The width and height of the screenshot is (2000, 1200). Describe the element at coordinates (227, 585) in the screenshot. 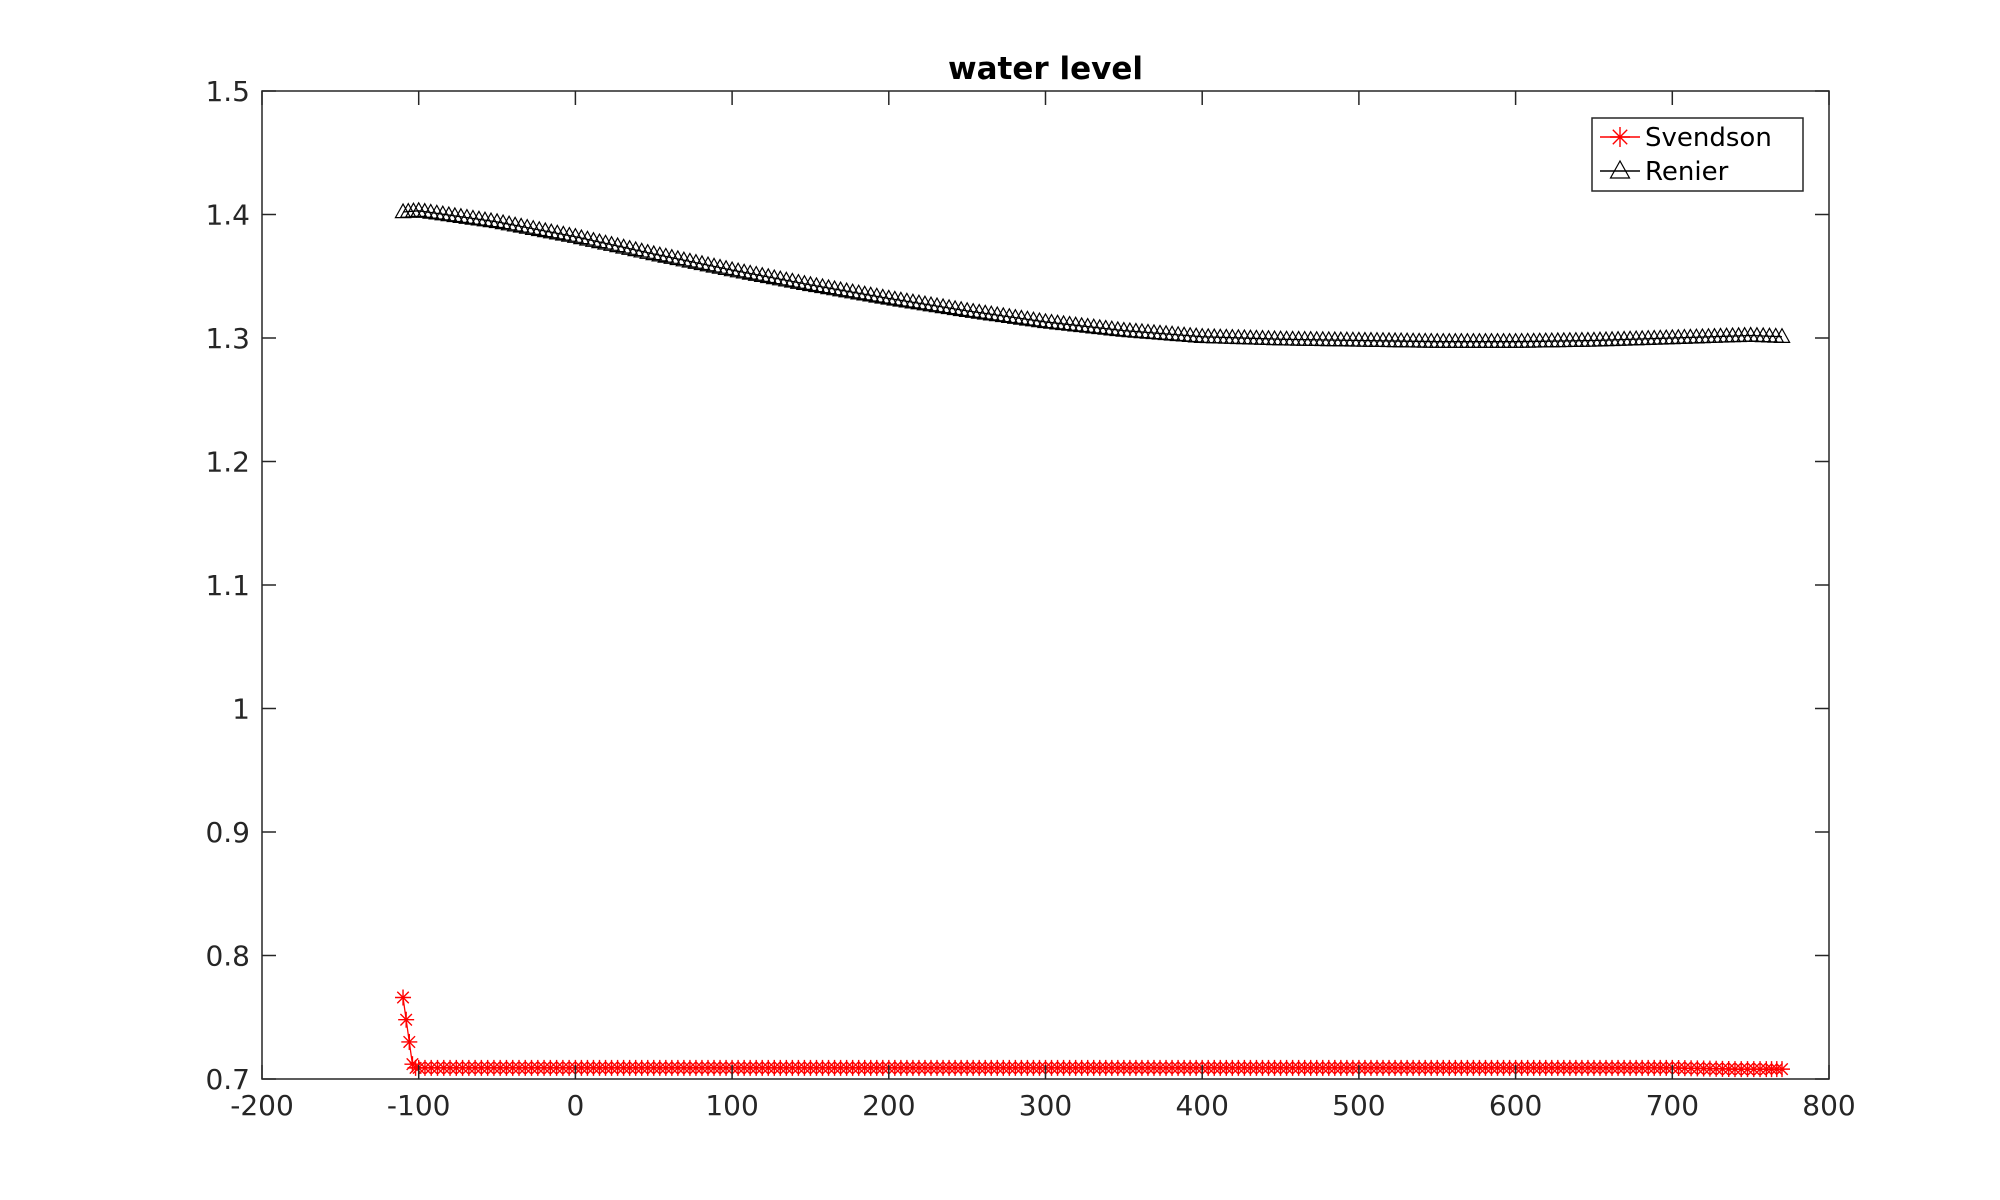

I see `y-tick-label: 1.1` at that location.